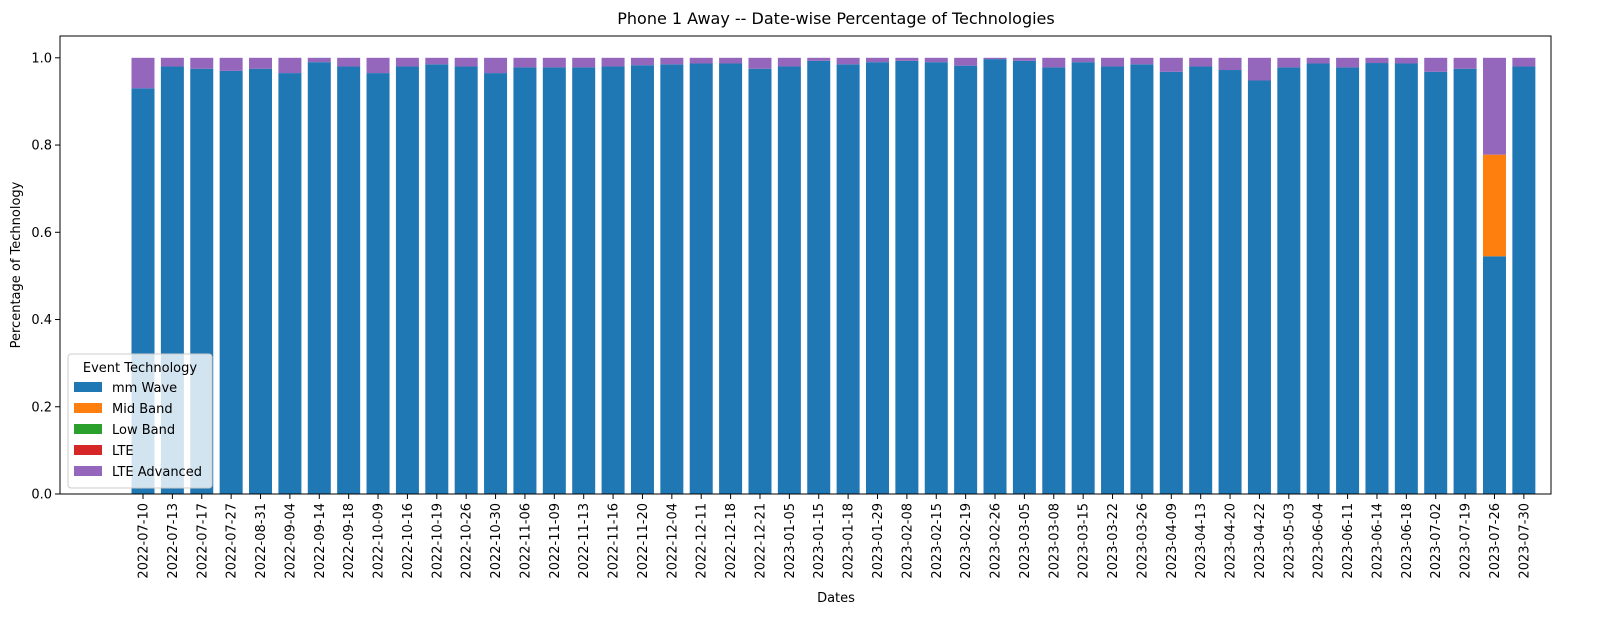 The width and height of the screenshot is (1621, 618). What do you see at coordinates (1025, 541) in the screenshot?
I see `x-tick-label: 2023-03-05` at bounding box center [1025, 541].